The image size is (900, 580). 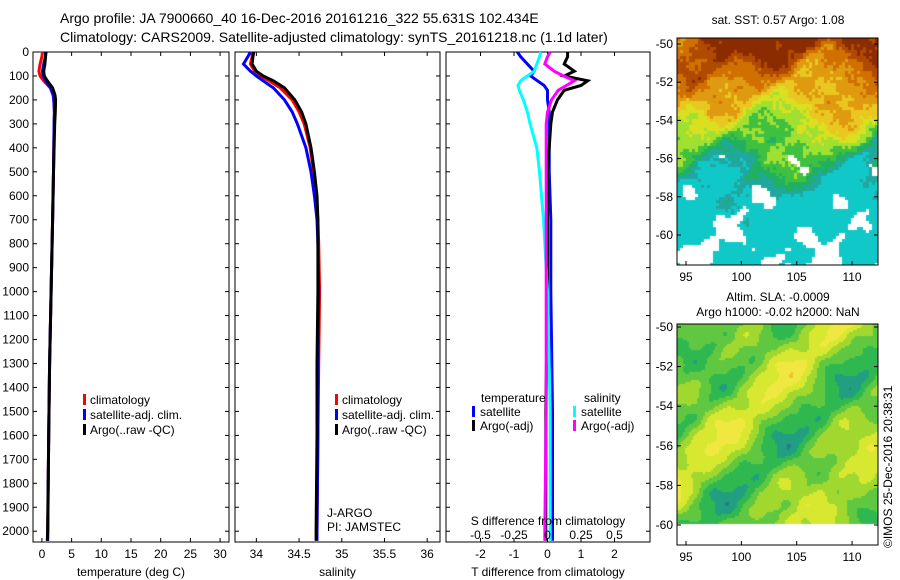 I want to click on y-tick-label: 1700, so click(x=15, y=459).